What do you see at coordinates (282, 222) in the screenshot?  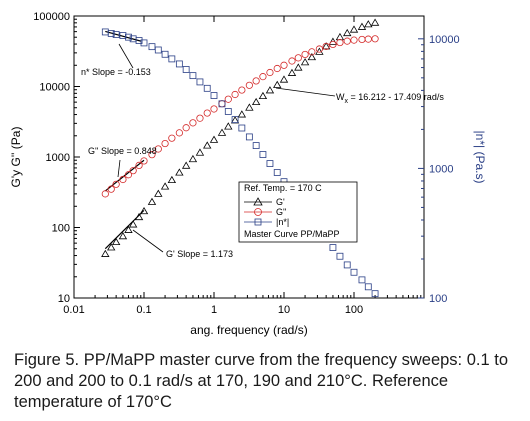 I see `legend-entry-n: |n*|` at bounding box center [282, 222].